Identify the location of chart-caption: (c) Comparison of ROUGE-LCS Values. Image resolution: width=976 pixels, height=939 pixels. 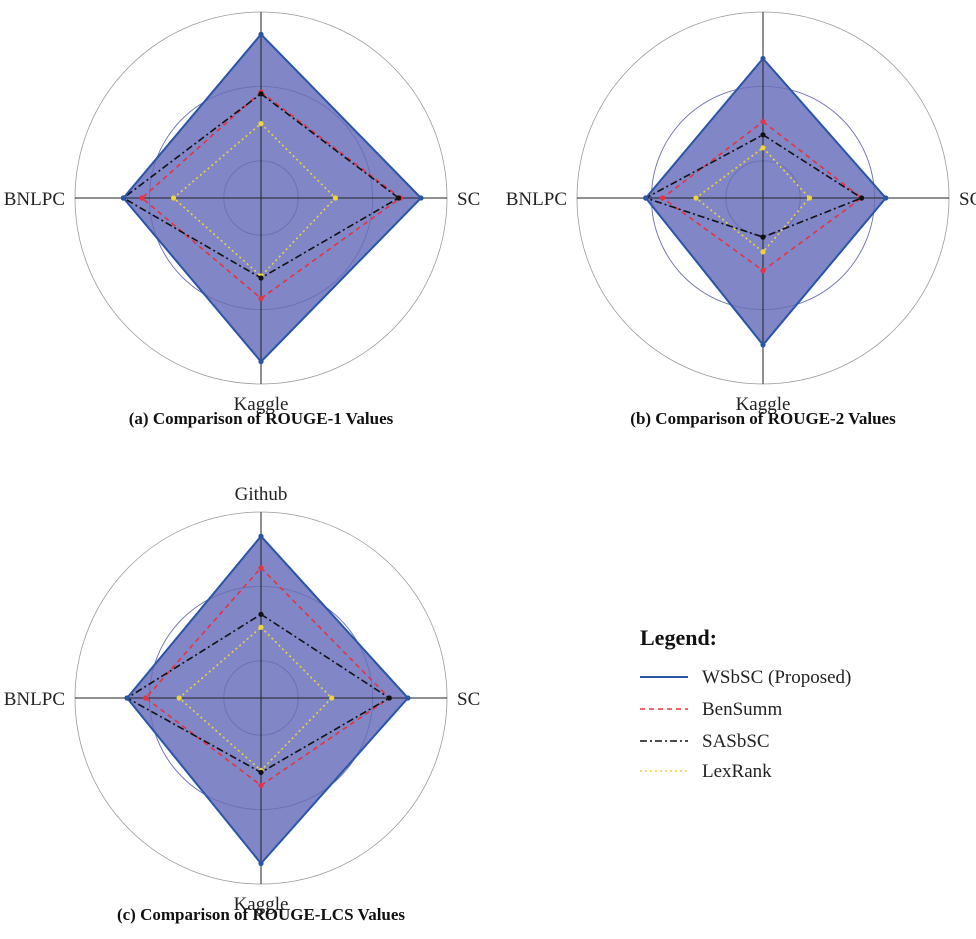
(261, 914).